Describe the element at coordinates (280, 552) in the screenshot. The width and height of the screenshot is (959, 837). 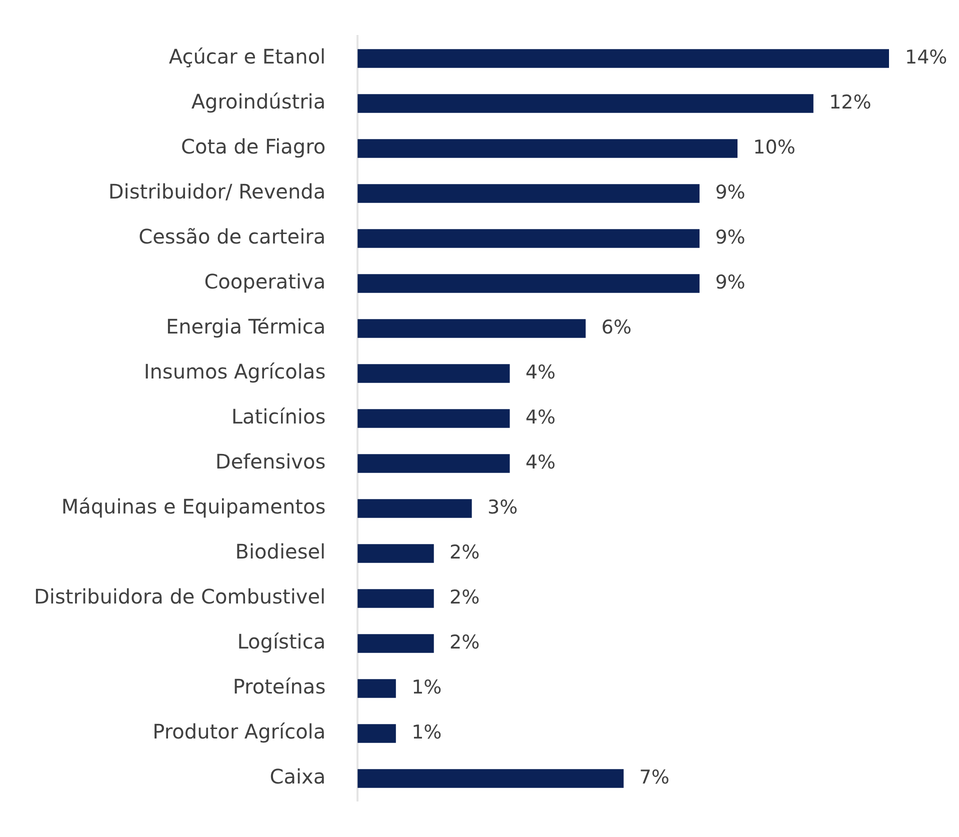
I see `y-tick-label: Biodiesel` at that location.